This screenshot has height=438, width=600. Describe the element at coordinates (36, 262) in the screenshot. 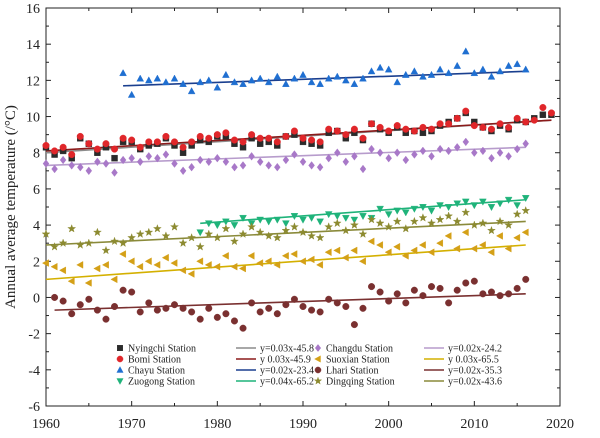

I see `y-tick-label: 2` at that location.